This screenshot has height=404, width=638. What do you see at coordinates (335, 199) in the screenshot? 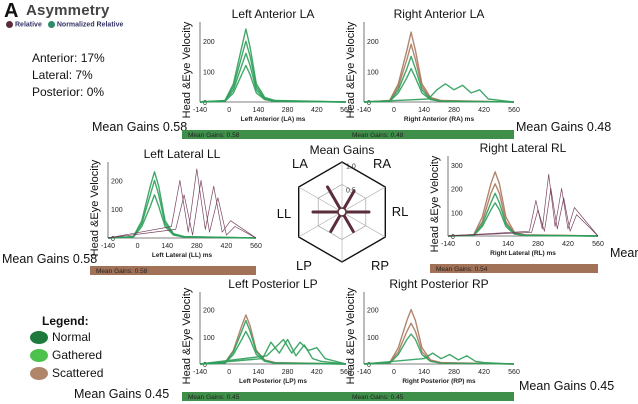
I see `gain-bar-la` at bounding box center [335, 199].